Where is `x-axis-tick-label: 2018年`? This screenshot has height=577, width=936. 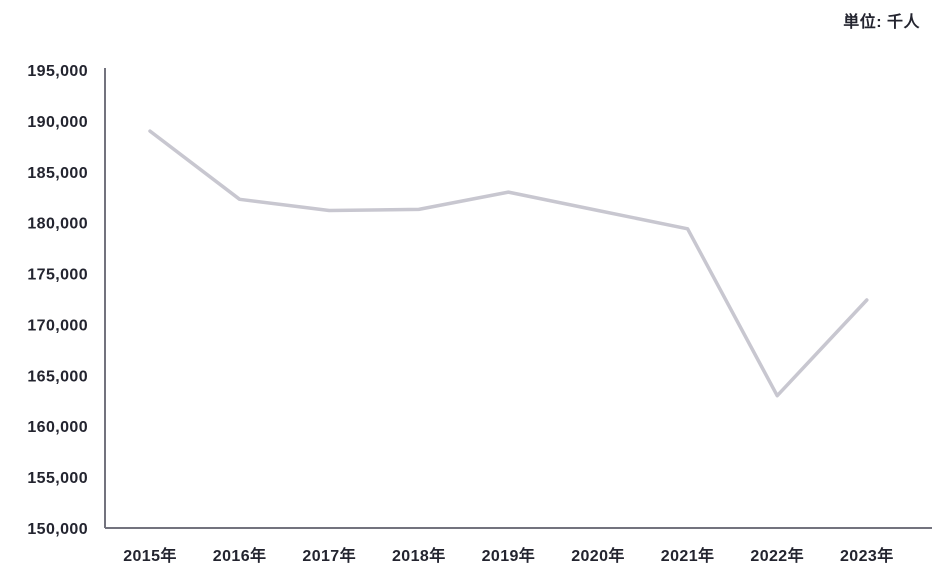 x-axis-tick-label: 2018年 is located at coordinates (419, 555).